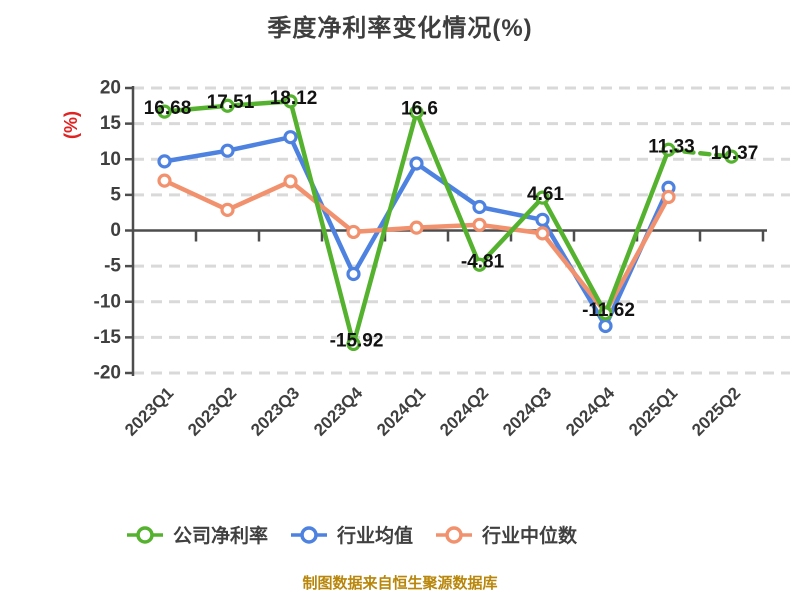  Describe the element at coordinates (107, 373) in the screenshot. I see `y-tick-label--20: -20` at that location.